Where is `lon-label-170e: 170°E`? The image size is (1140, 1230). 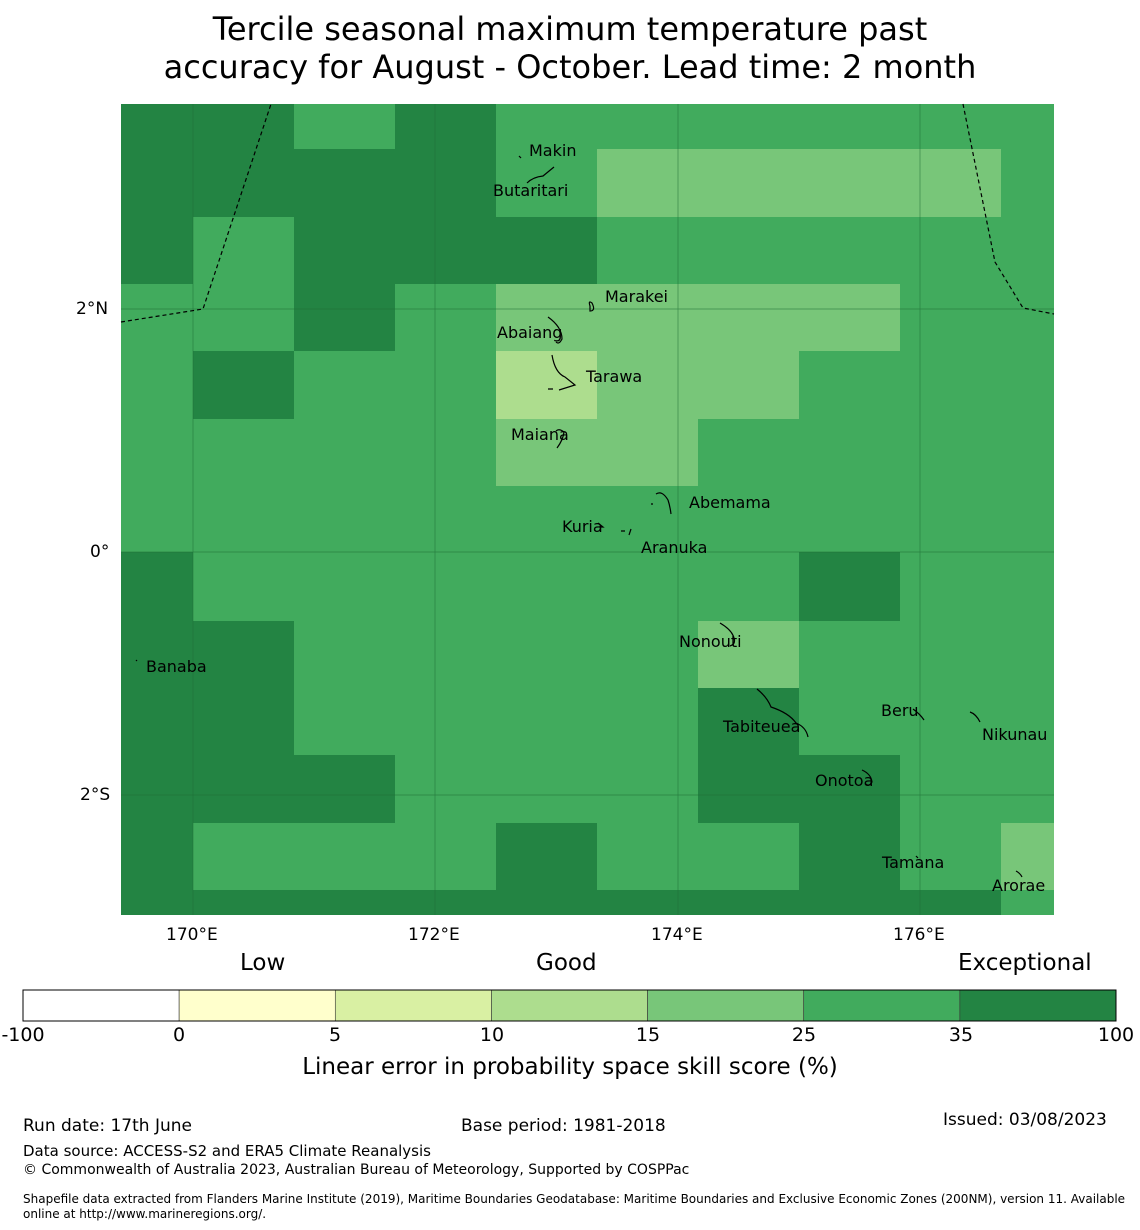
lon-label-170e: 170°E is located at coordinates (192, 935).